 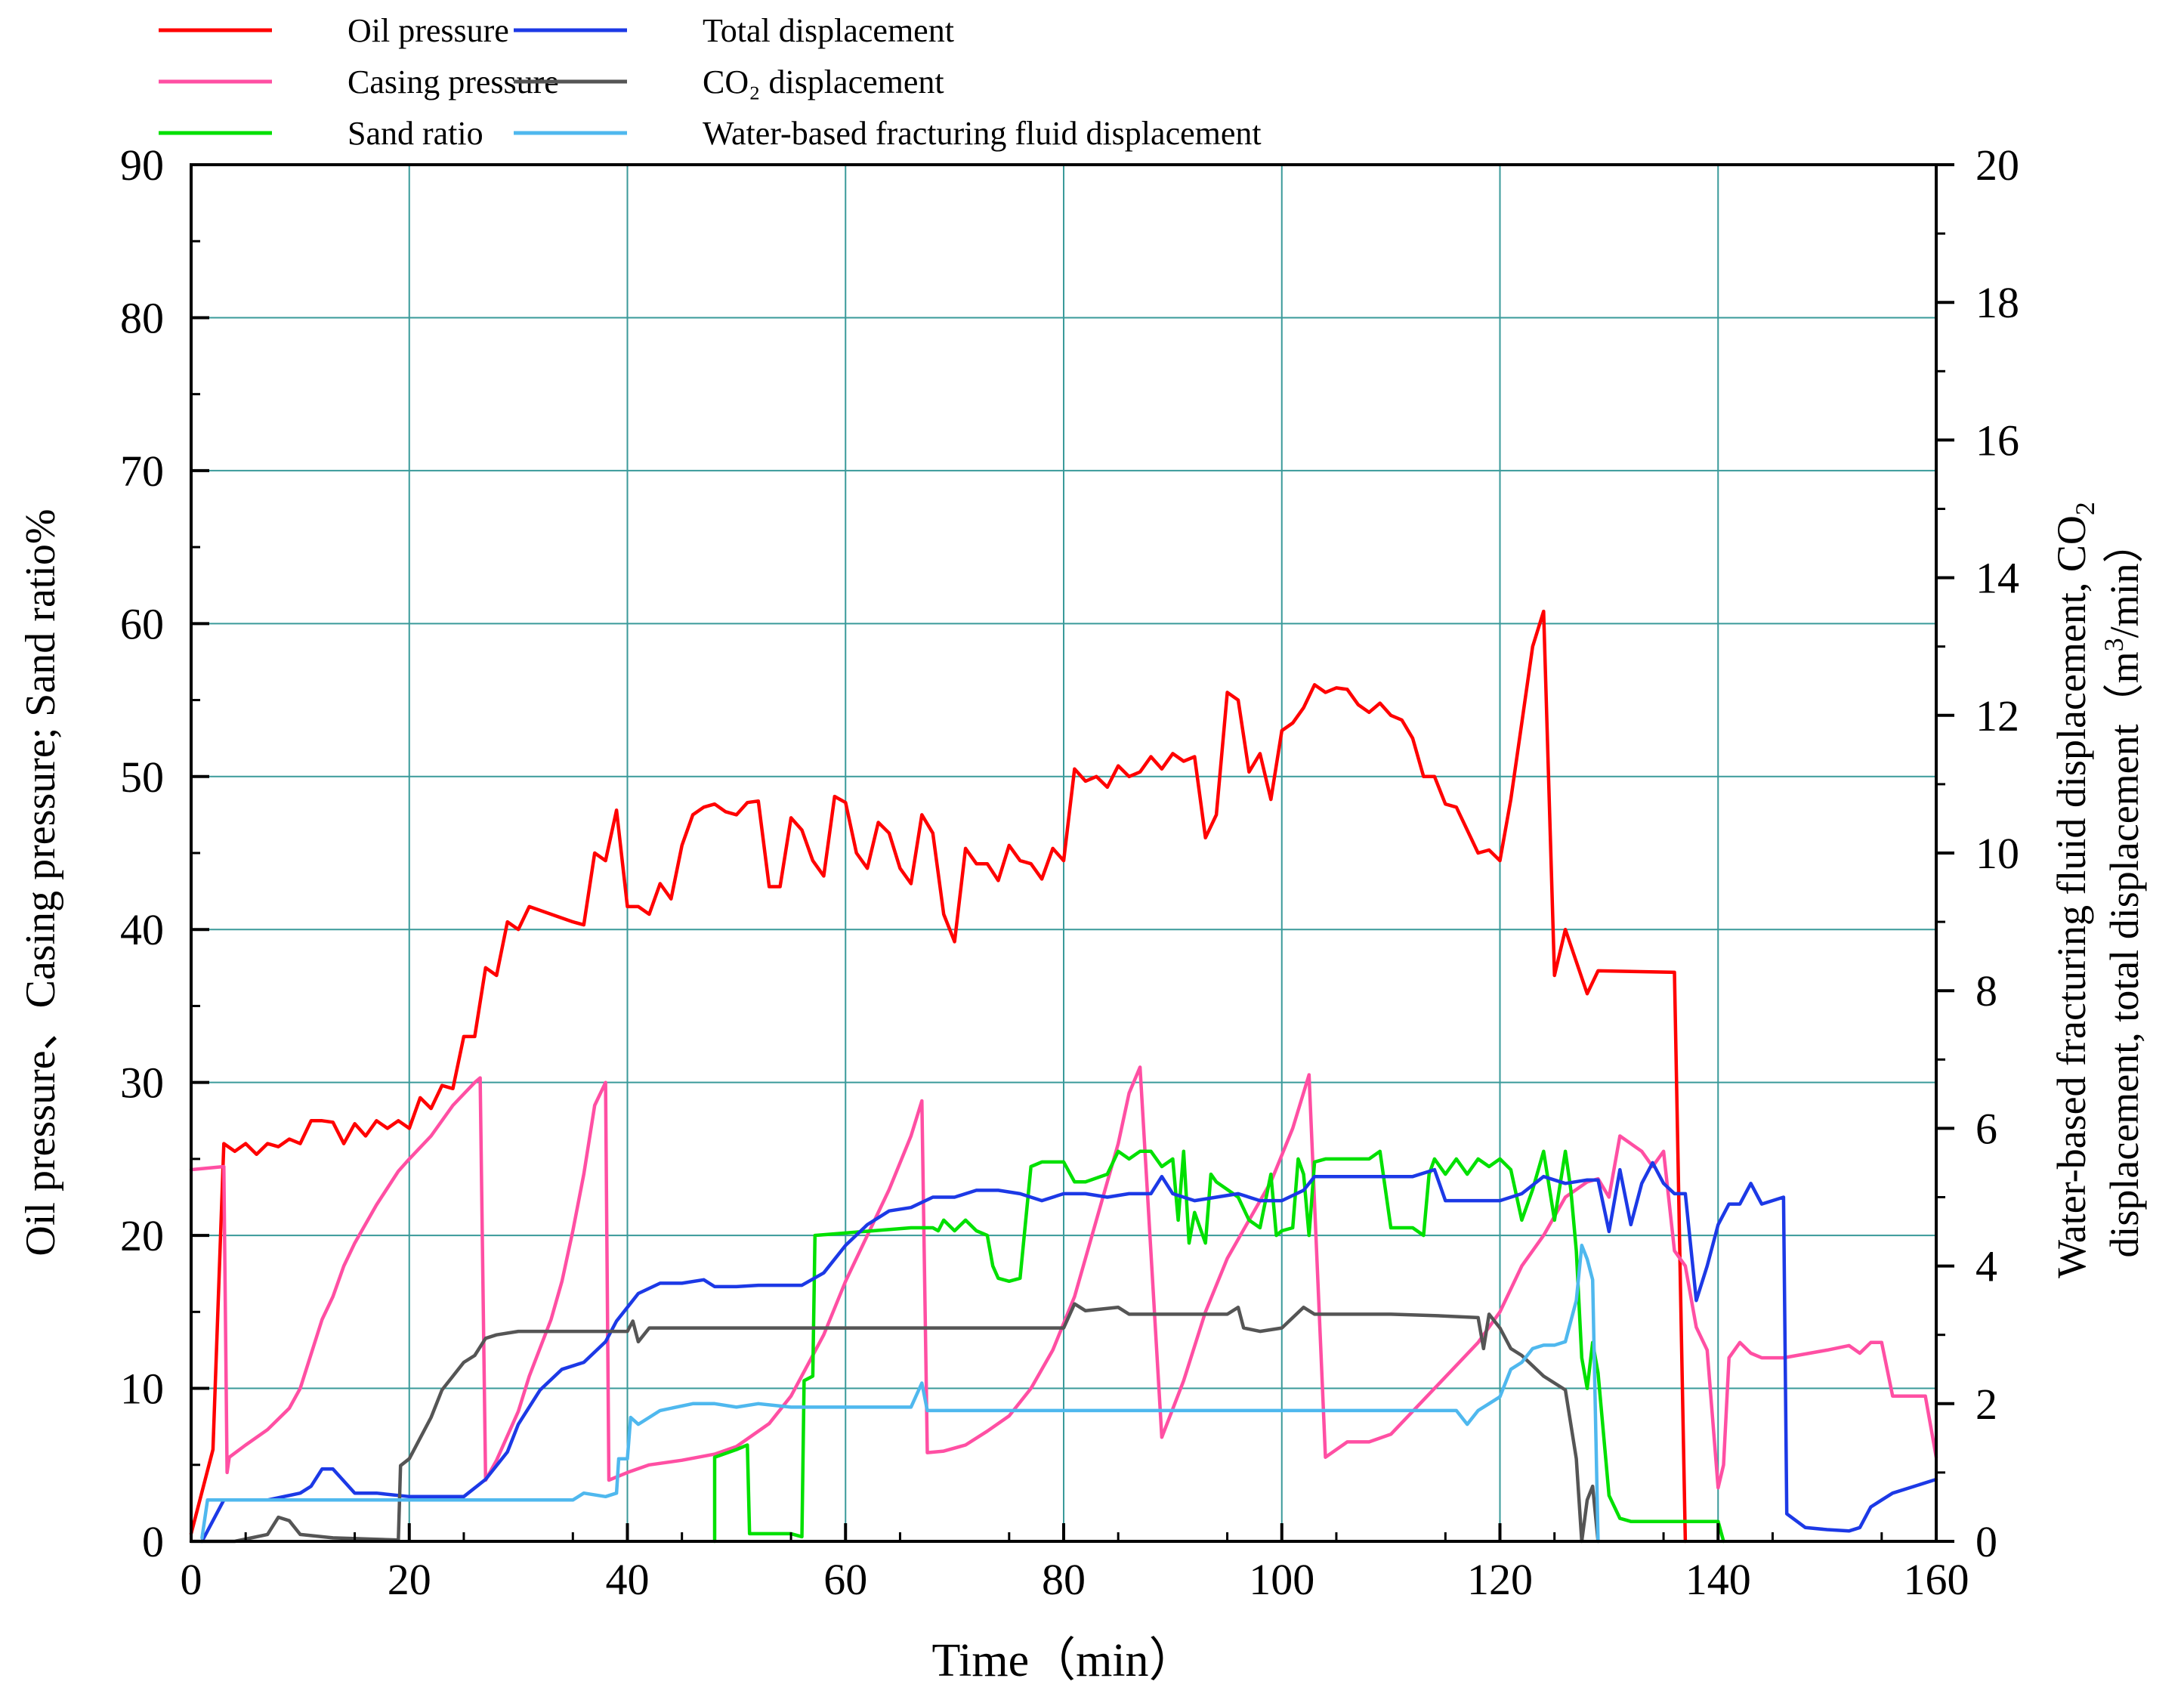 I want to click on left-tick-label: 20, so click(x=142, y=1235).